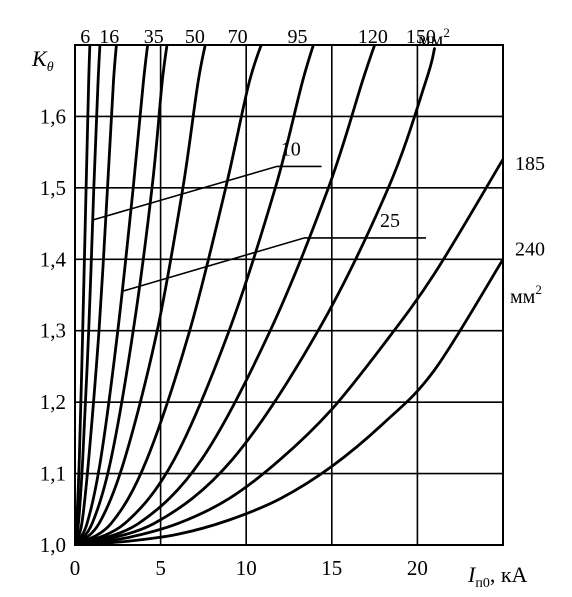 The height and width of the screenshot is (597, 572). I want to click on y-tick-label: 1,6, so click(53, 116).